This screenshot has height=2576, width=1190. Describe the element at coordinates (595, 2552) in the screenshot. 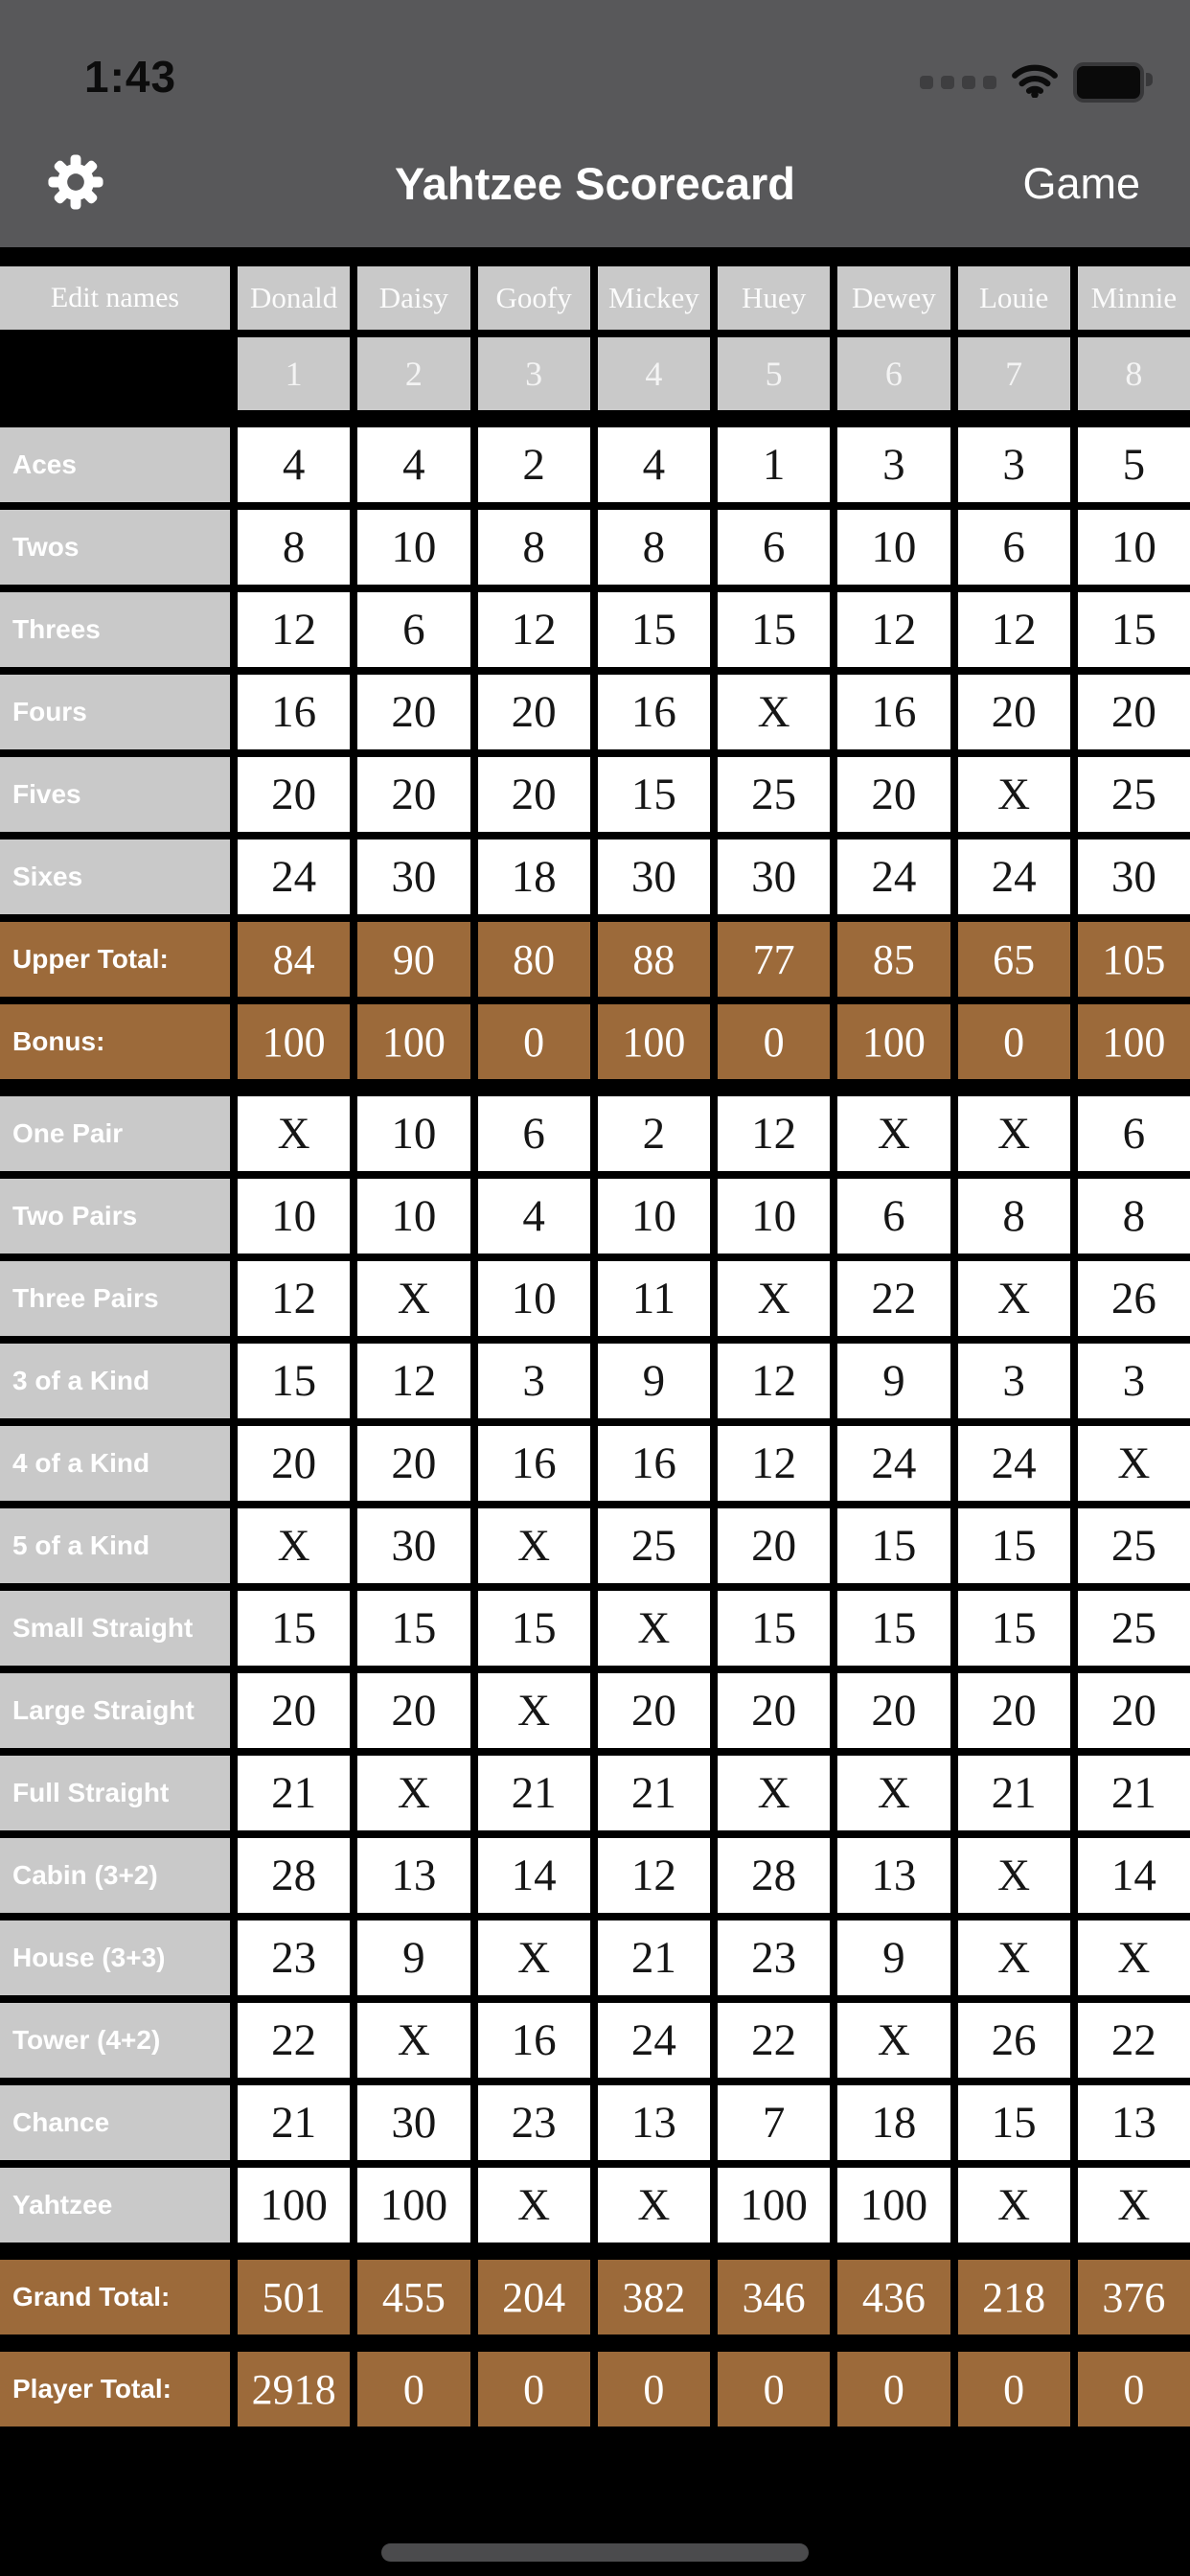

I see `home-indicator` at that location.